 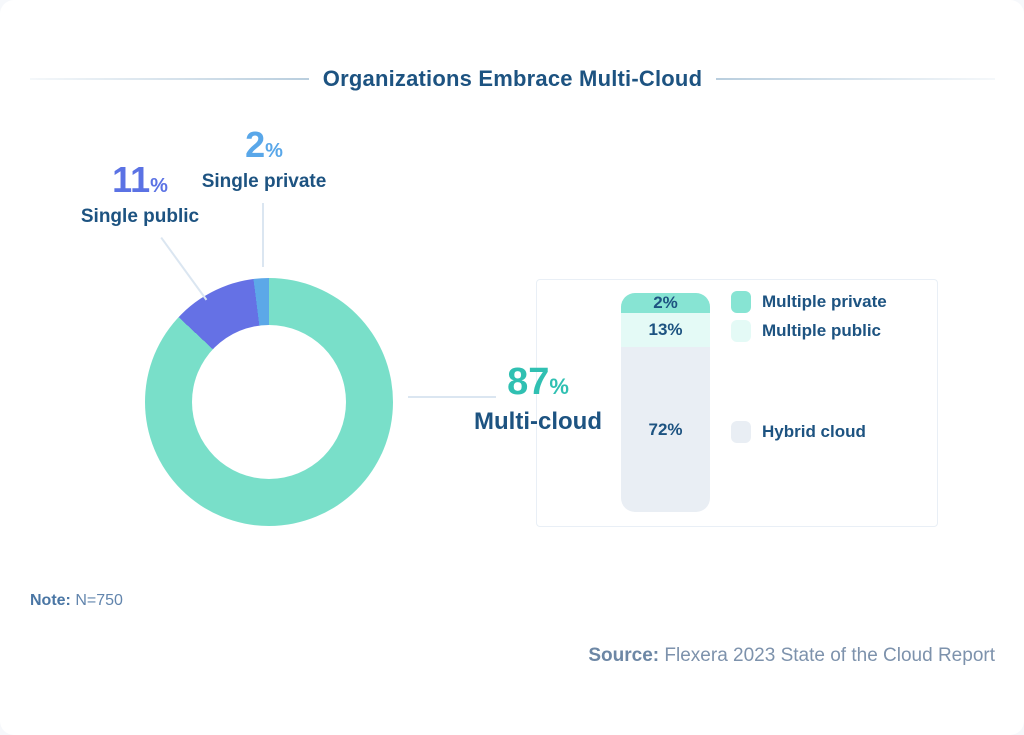 What do you see at coordinates (528, 382) in the screenshot?
I see `multi-cloud-value: 87` at bounding box center [528, 382].